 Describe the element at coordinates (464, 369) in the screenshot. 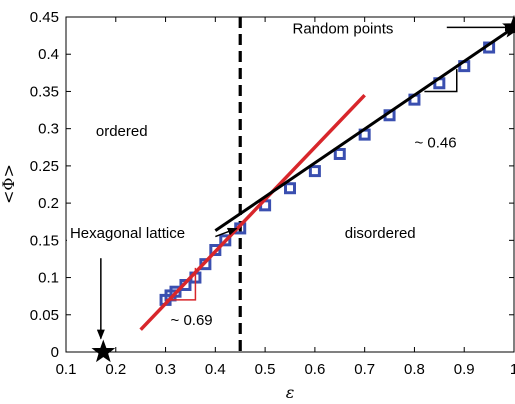

I see `x-tick-label: 0.9` at that location.